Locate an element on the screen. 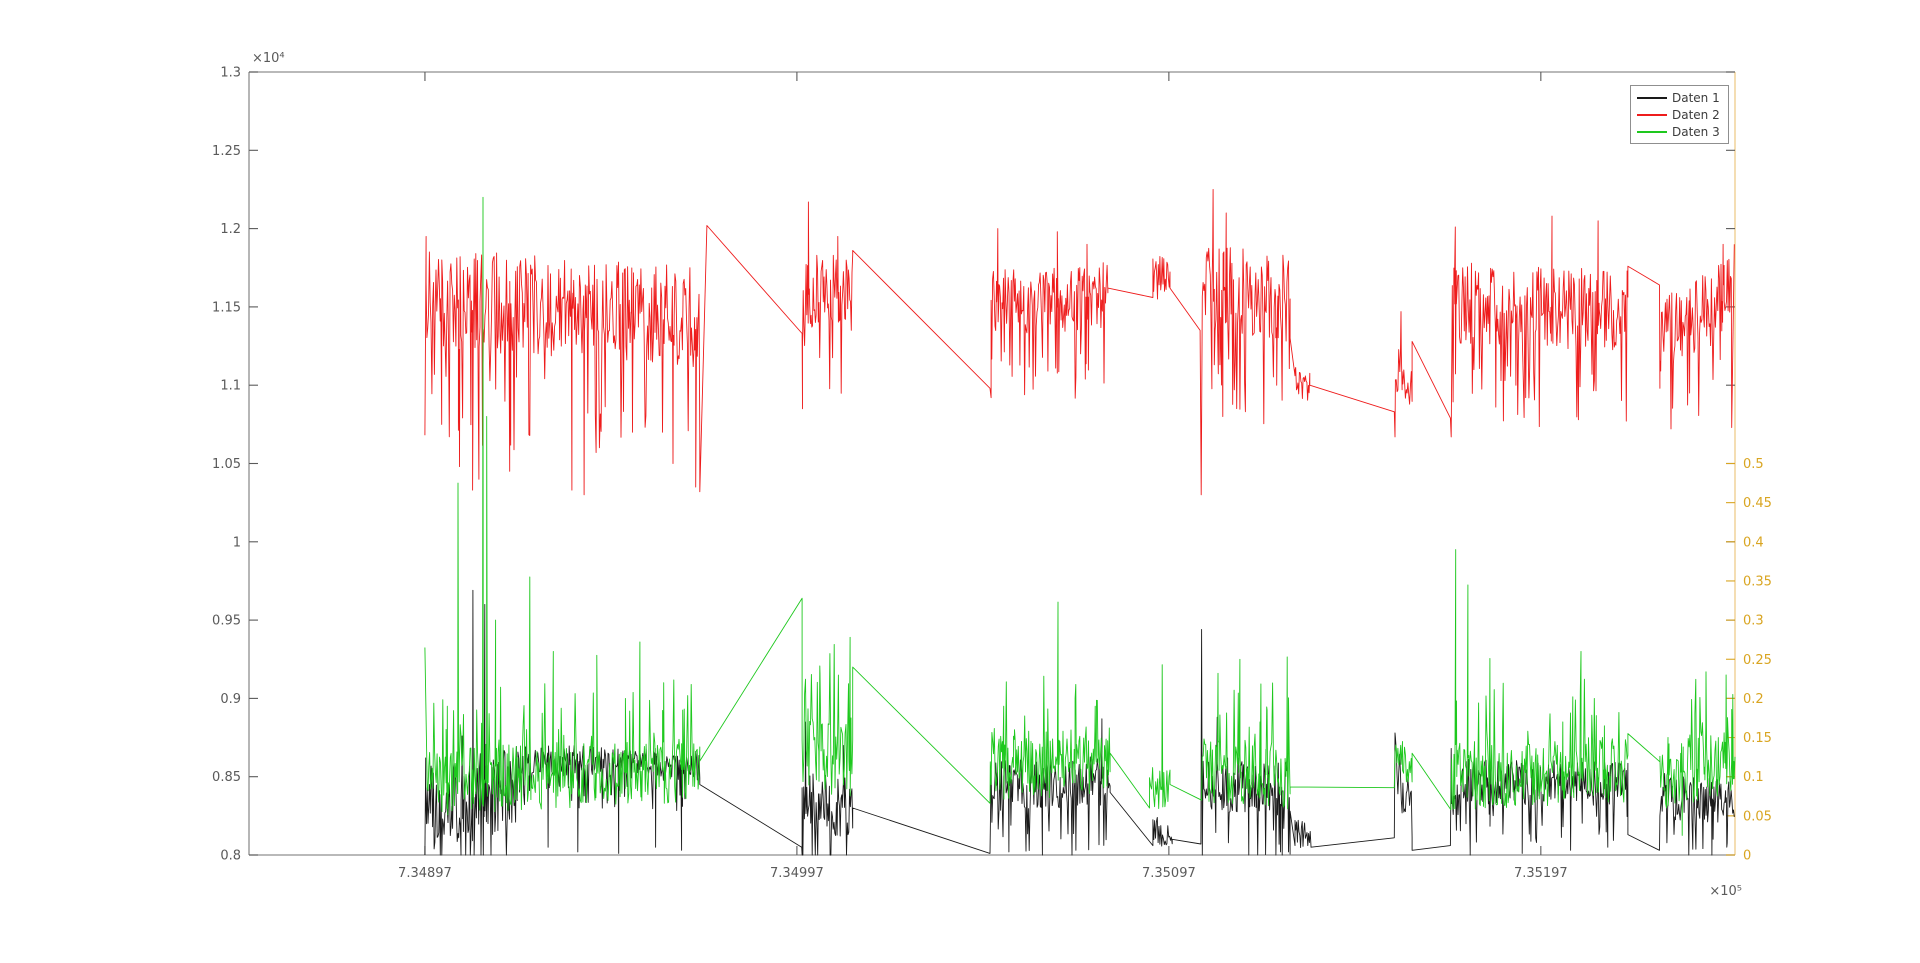 The image size is (1920, 963). svg-text: 0.9 is located at coordinates (230, 699).